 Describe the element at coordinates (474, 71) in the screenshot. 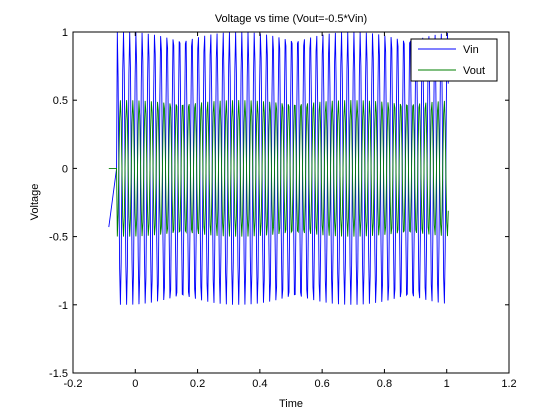

I see `legend-label-vout: Vout` at that location.